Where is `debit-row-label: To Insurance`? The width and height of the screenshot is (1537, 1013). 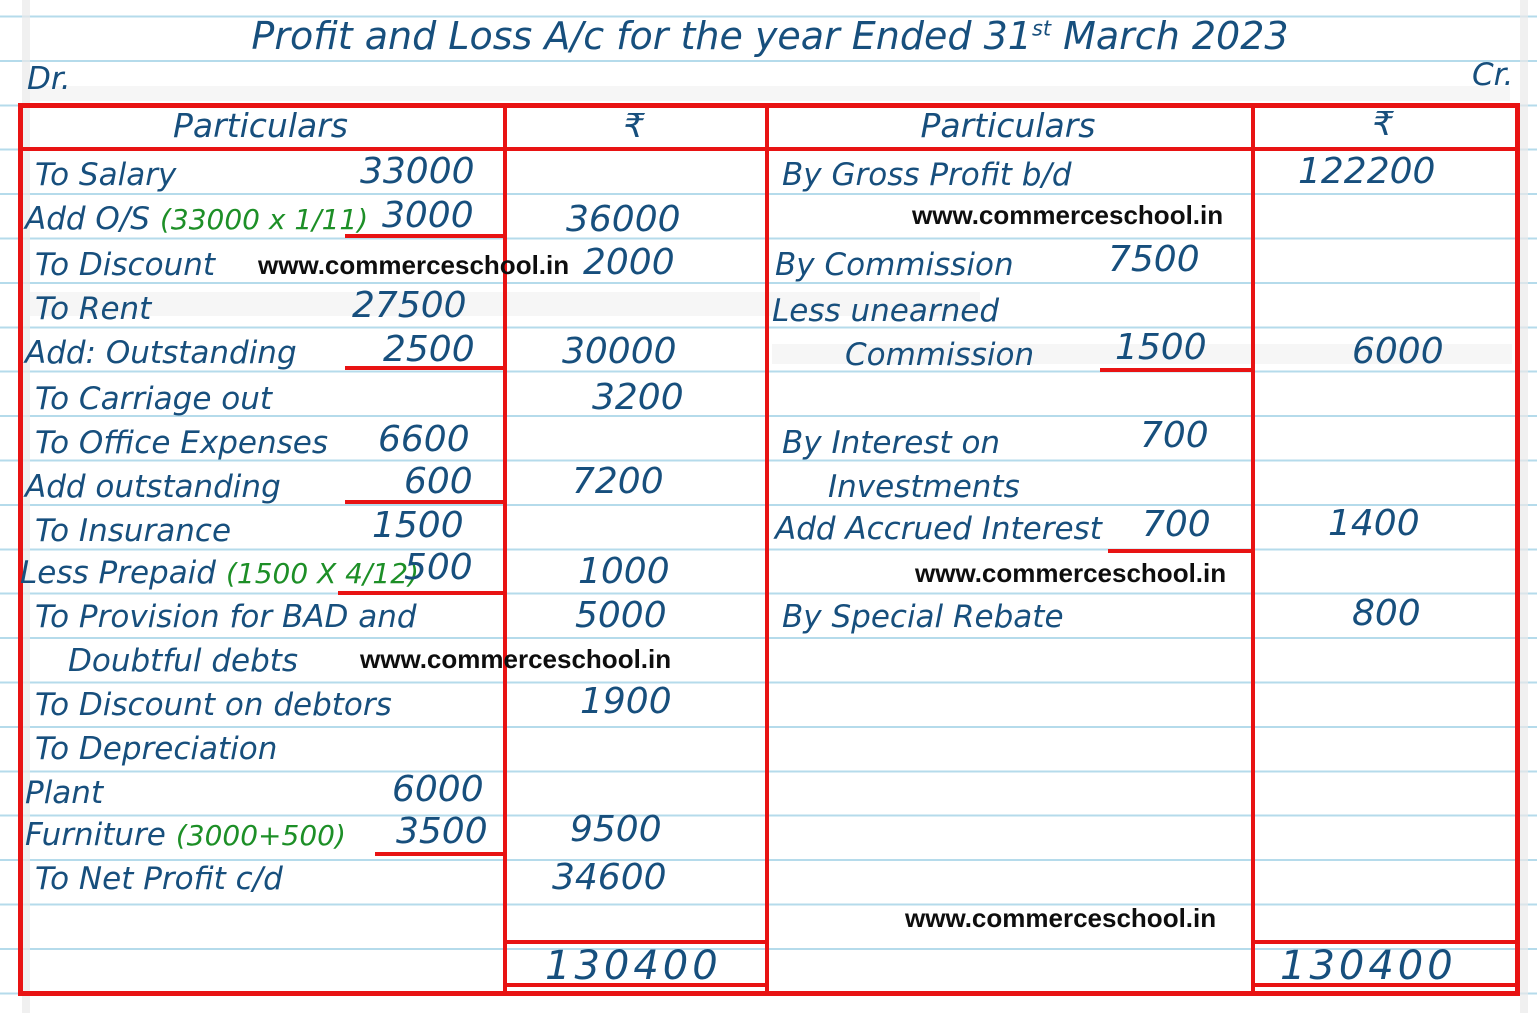
debit-row-label: To Insurance is located at coordinates (133, 531).